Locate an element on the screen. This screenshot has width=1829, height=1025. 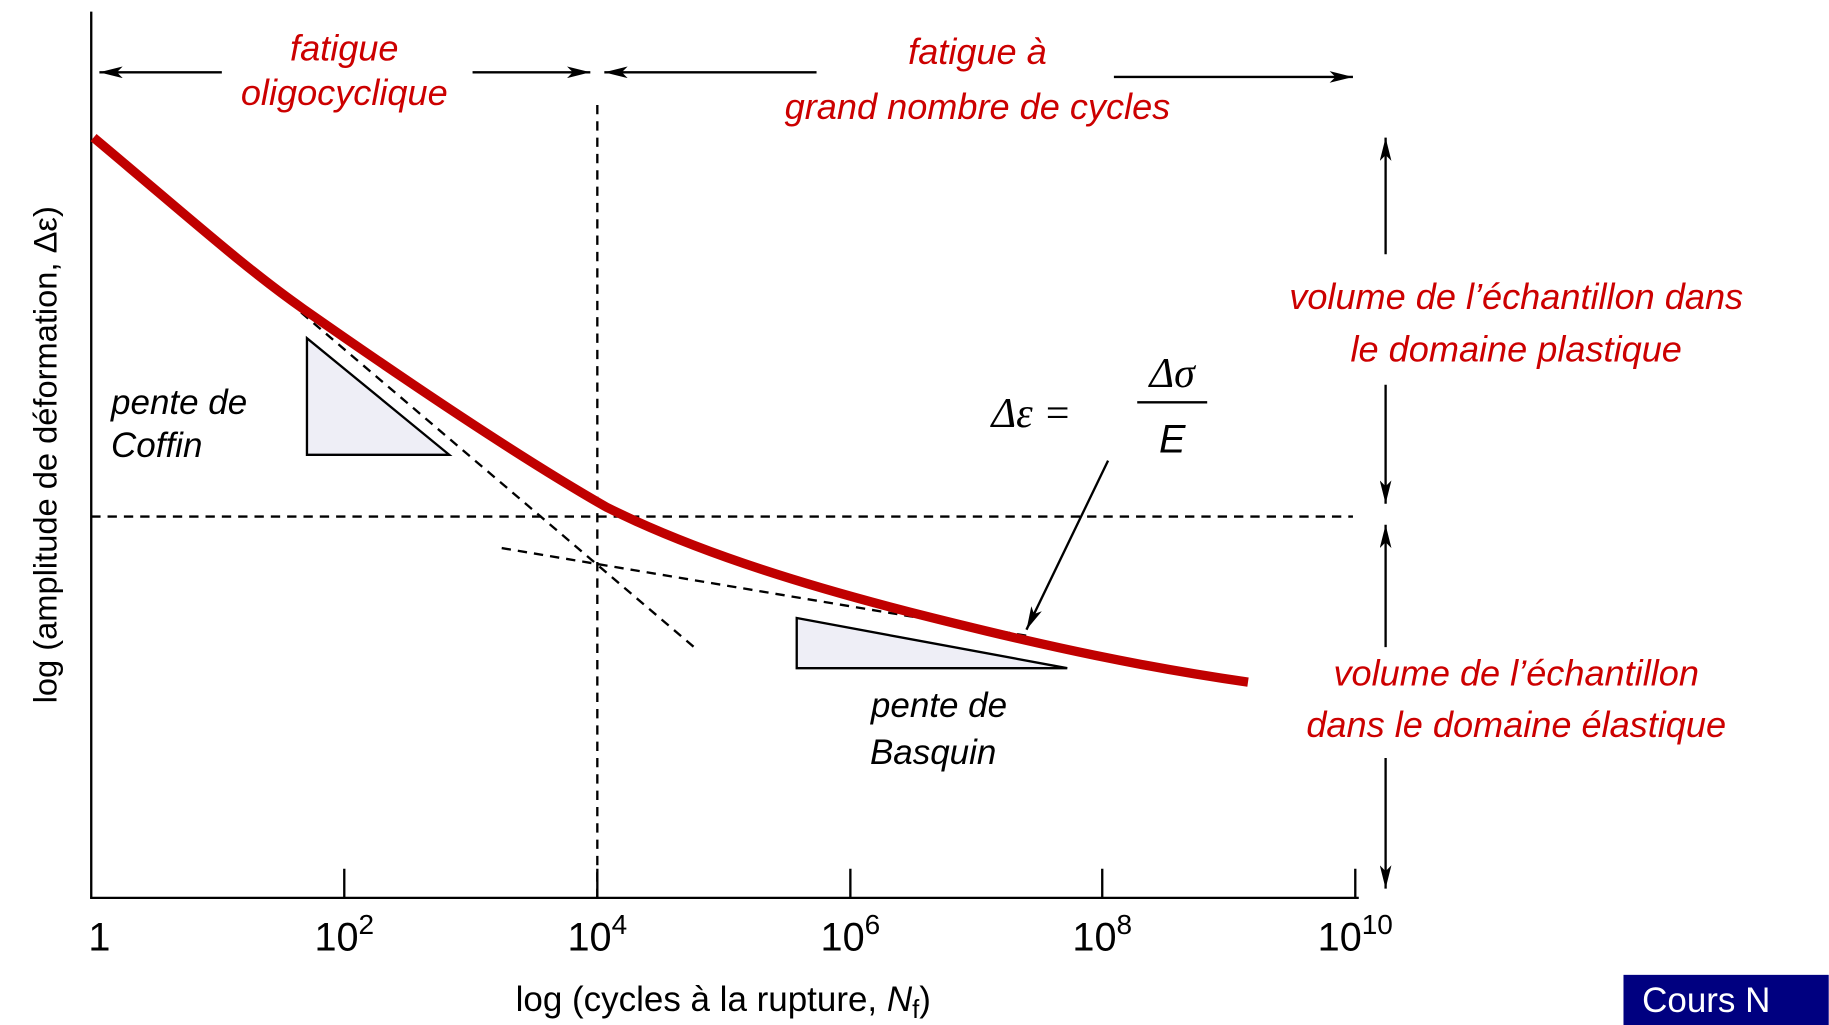
tick-exponent: 2 is located at coordinates (367, 924).